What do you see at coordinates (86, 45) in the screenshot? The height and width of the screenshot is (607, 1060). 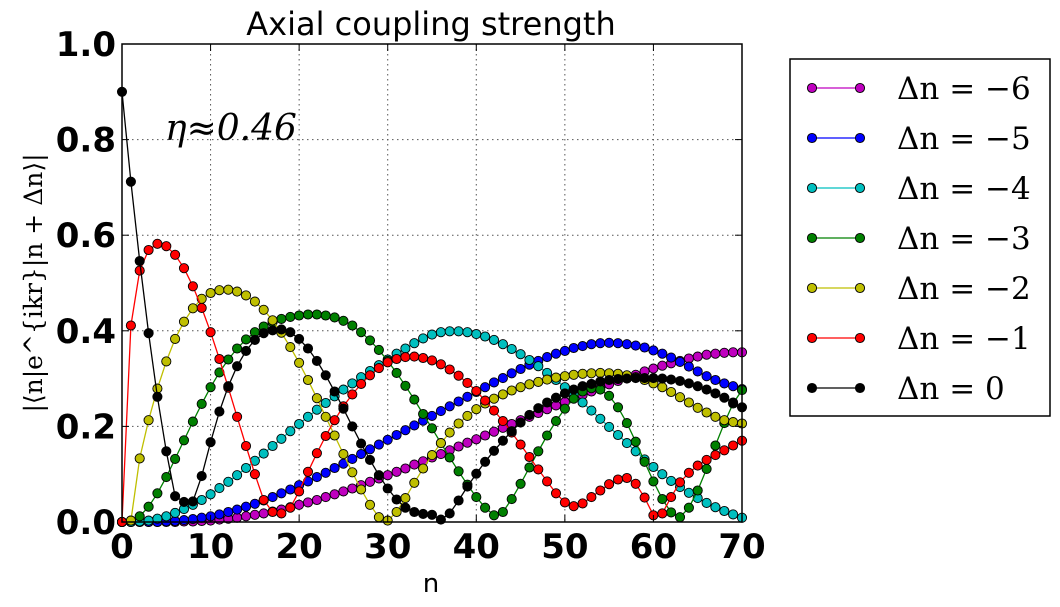 I see `y-tick-label: 1.0` at bounding box center [86, 45].